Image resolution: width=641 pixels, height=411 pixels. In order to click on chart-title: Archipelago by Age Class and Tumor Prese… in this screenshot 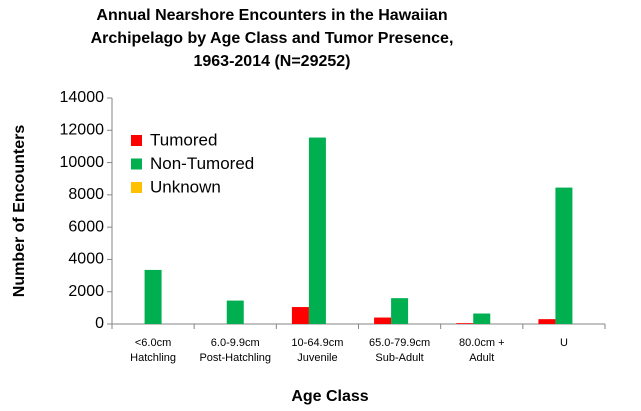, I will do `click(272, 38)`.